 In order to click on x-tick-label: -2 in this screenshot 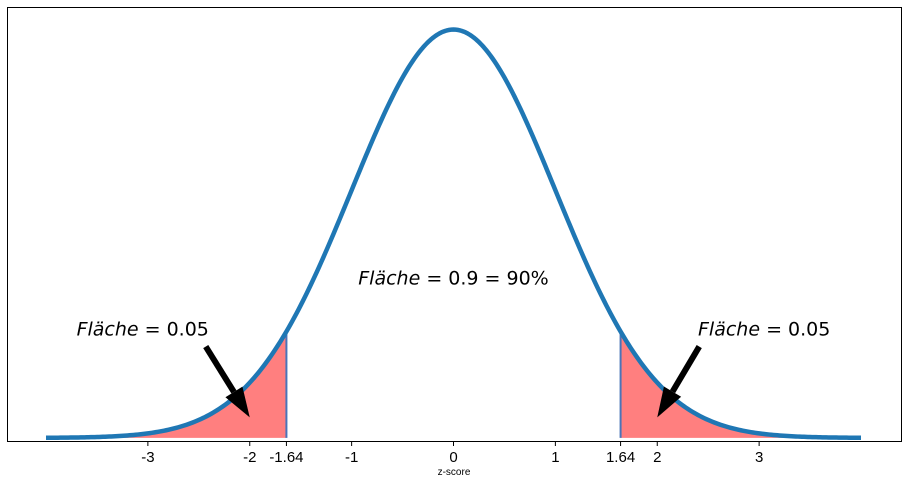, I will do `click(249, 457)`.